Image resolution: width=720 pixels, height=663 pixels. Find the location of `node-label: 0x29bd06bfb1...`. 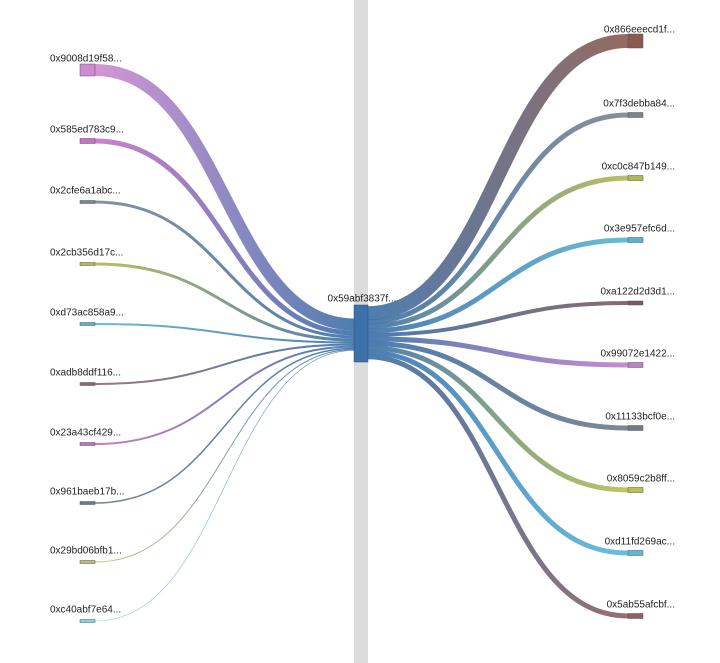

node-label: 0x29bd06bfb1... is located at coordinates (86, 551).